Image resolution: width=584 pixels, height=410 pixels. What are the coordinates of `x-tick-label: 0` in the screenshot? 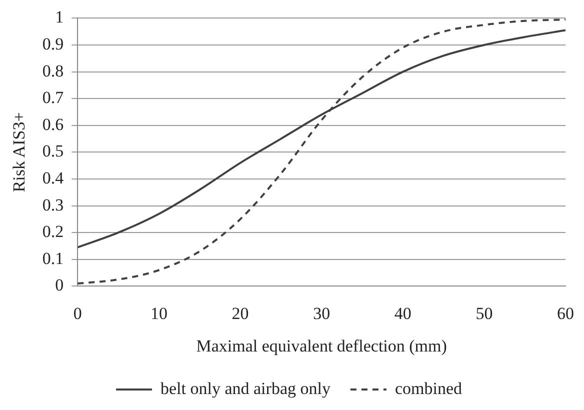 It's located at (77, 313).